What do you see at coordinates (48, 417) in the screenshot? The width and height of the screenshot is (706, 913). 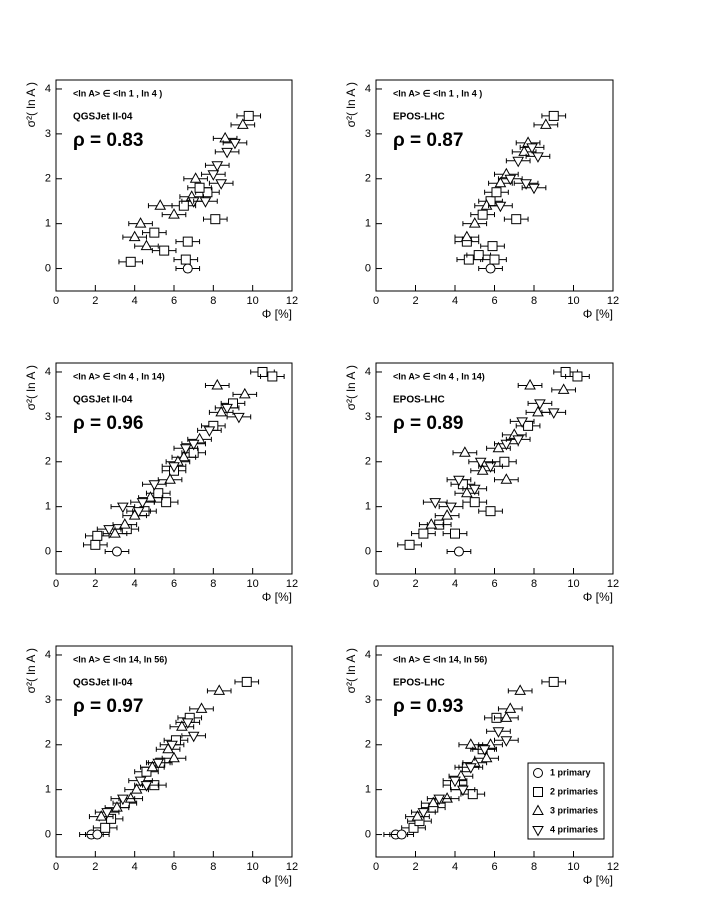 I see `y-tick-label: 3` at bounding box center [48, 417].